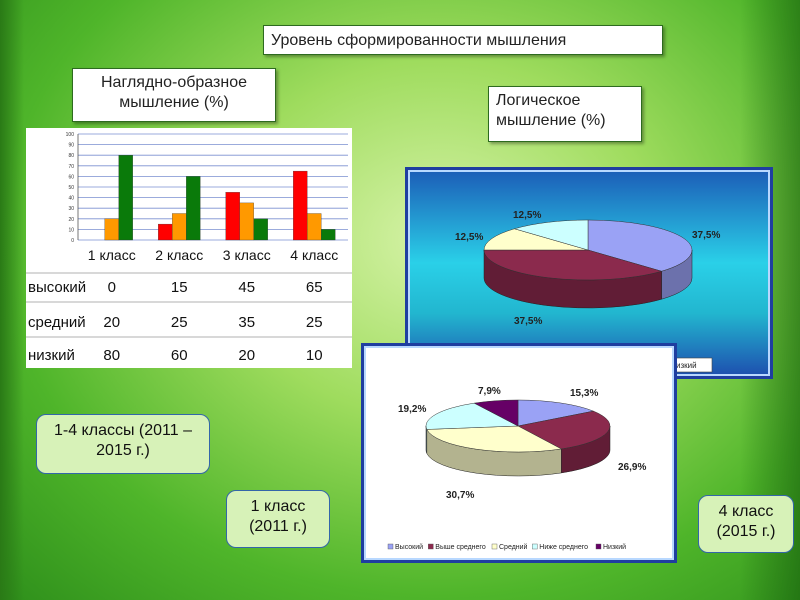 The image size is (800, 600). I want to click on category-label: 2 класс, so click(179, 255).